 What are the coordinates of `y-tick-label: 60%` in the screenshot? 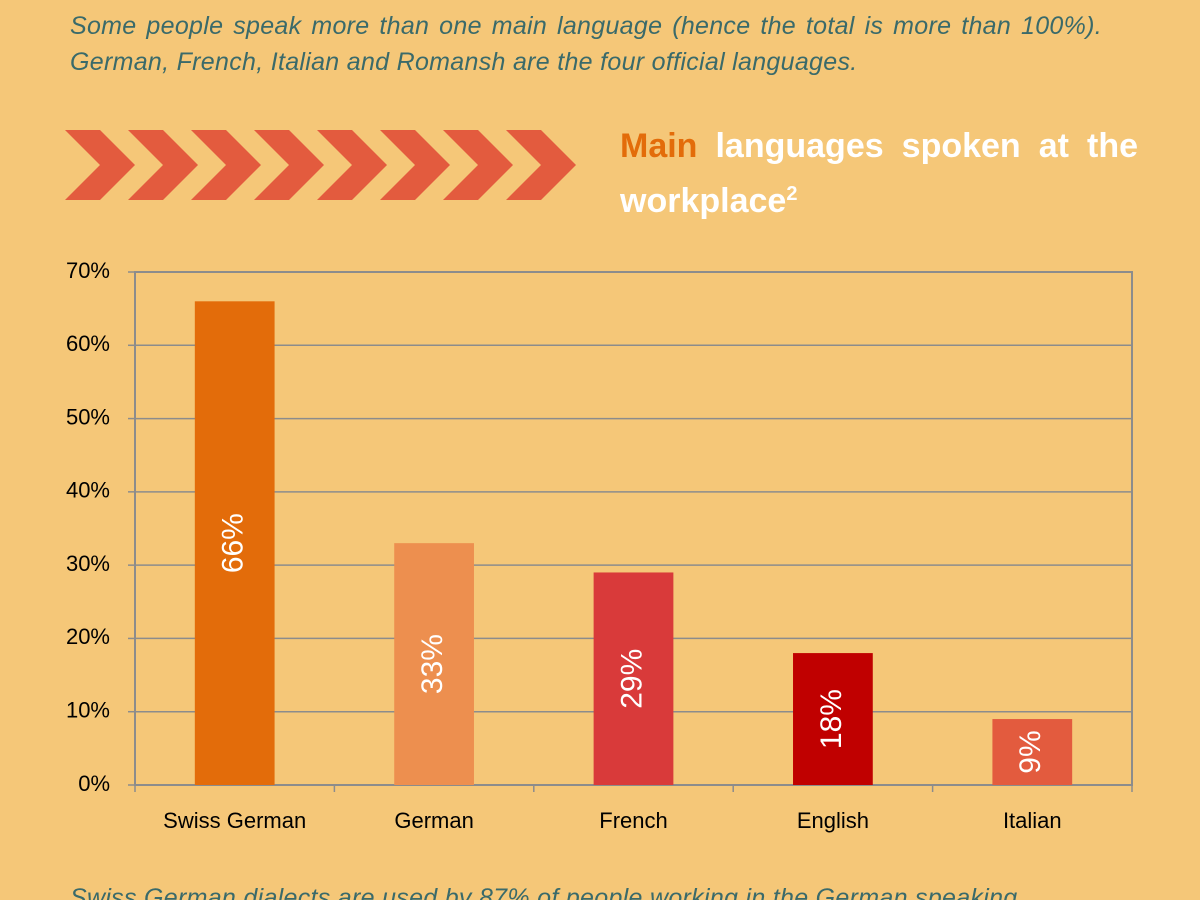 It's located at (88, 343).